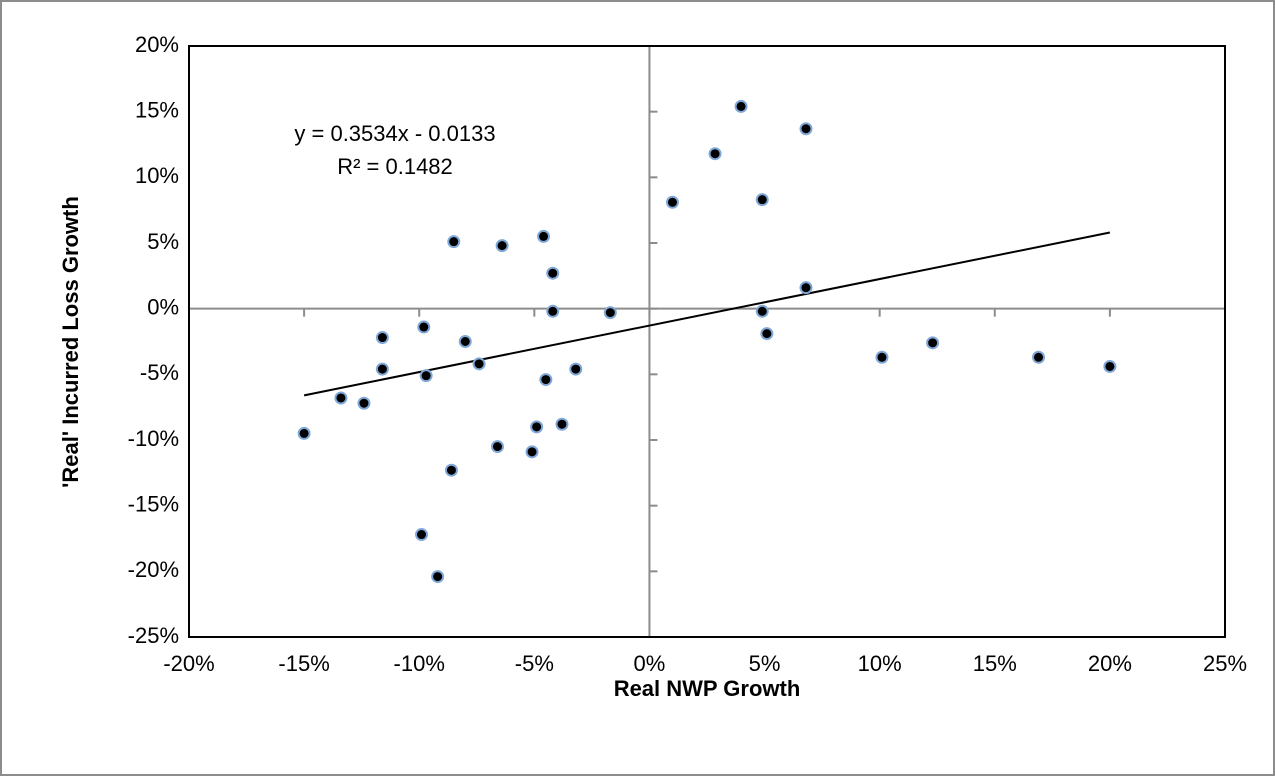 Image resolution: width=1275 pixels, height=776 pixels. Describe the element at coordinates (1110, 663) in the screenshot. I see `x-tick-label: 20%` at that location.